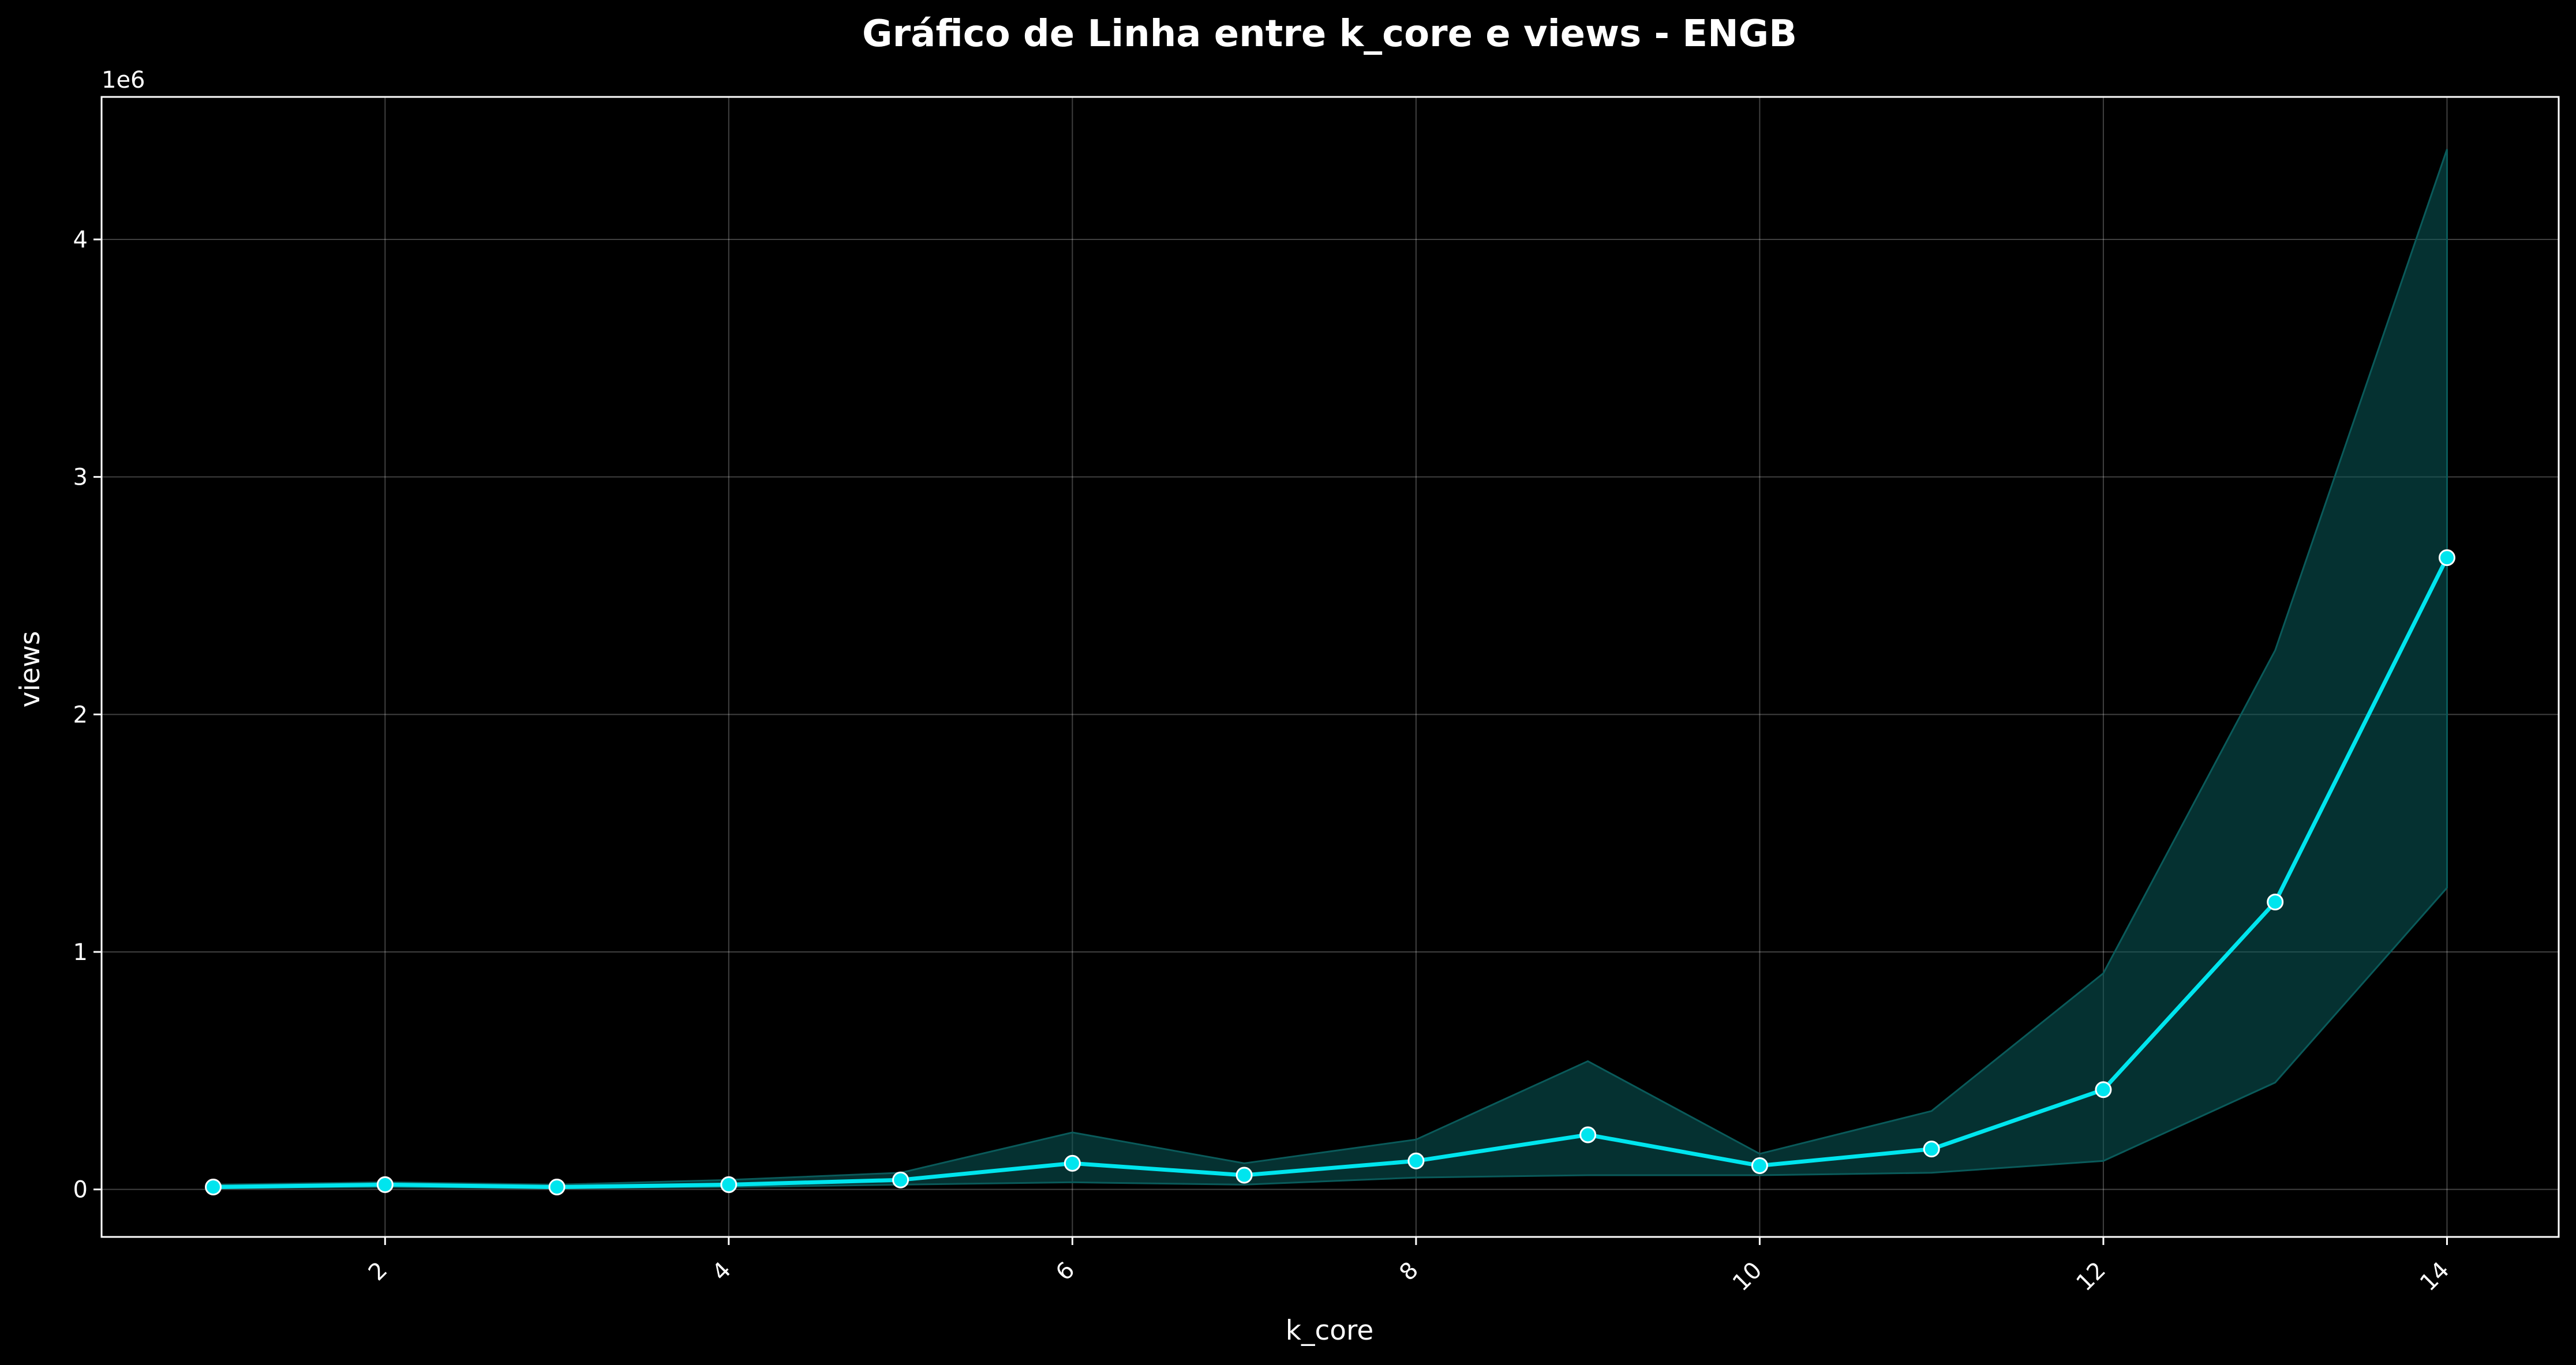 This screenshot has height=1365, width=2576. Describe the element at coordinates (80, 952) in the screenshot. I see `y-tick-label: 1` at that location.